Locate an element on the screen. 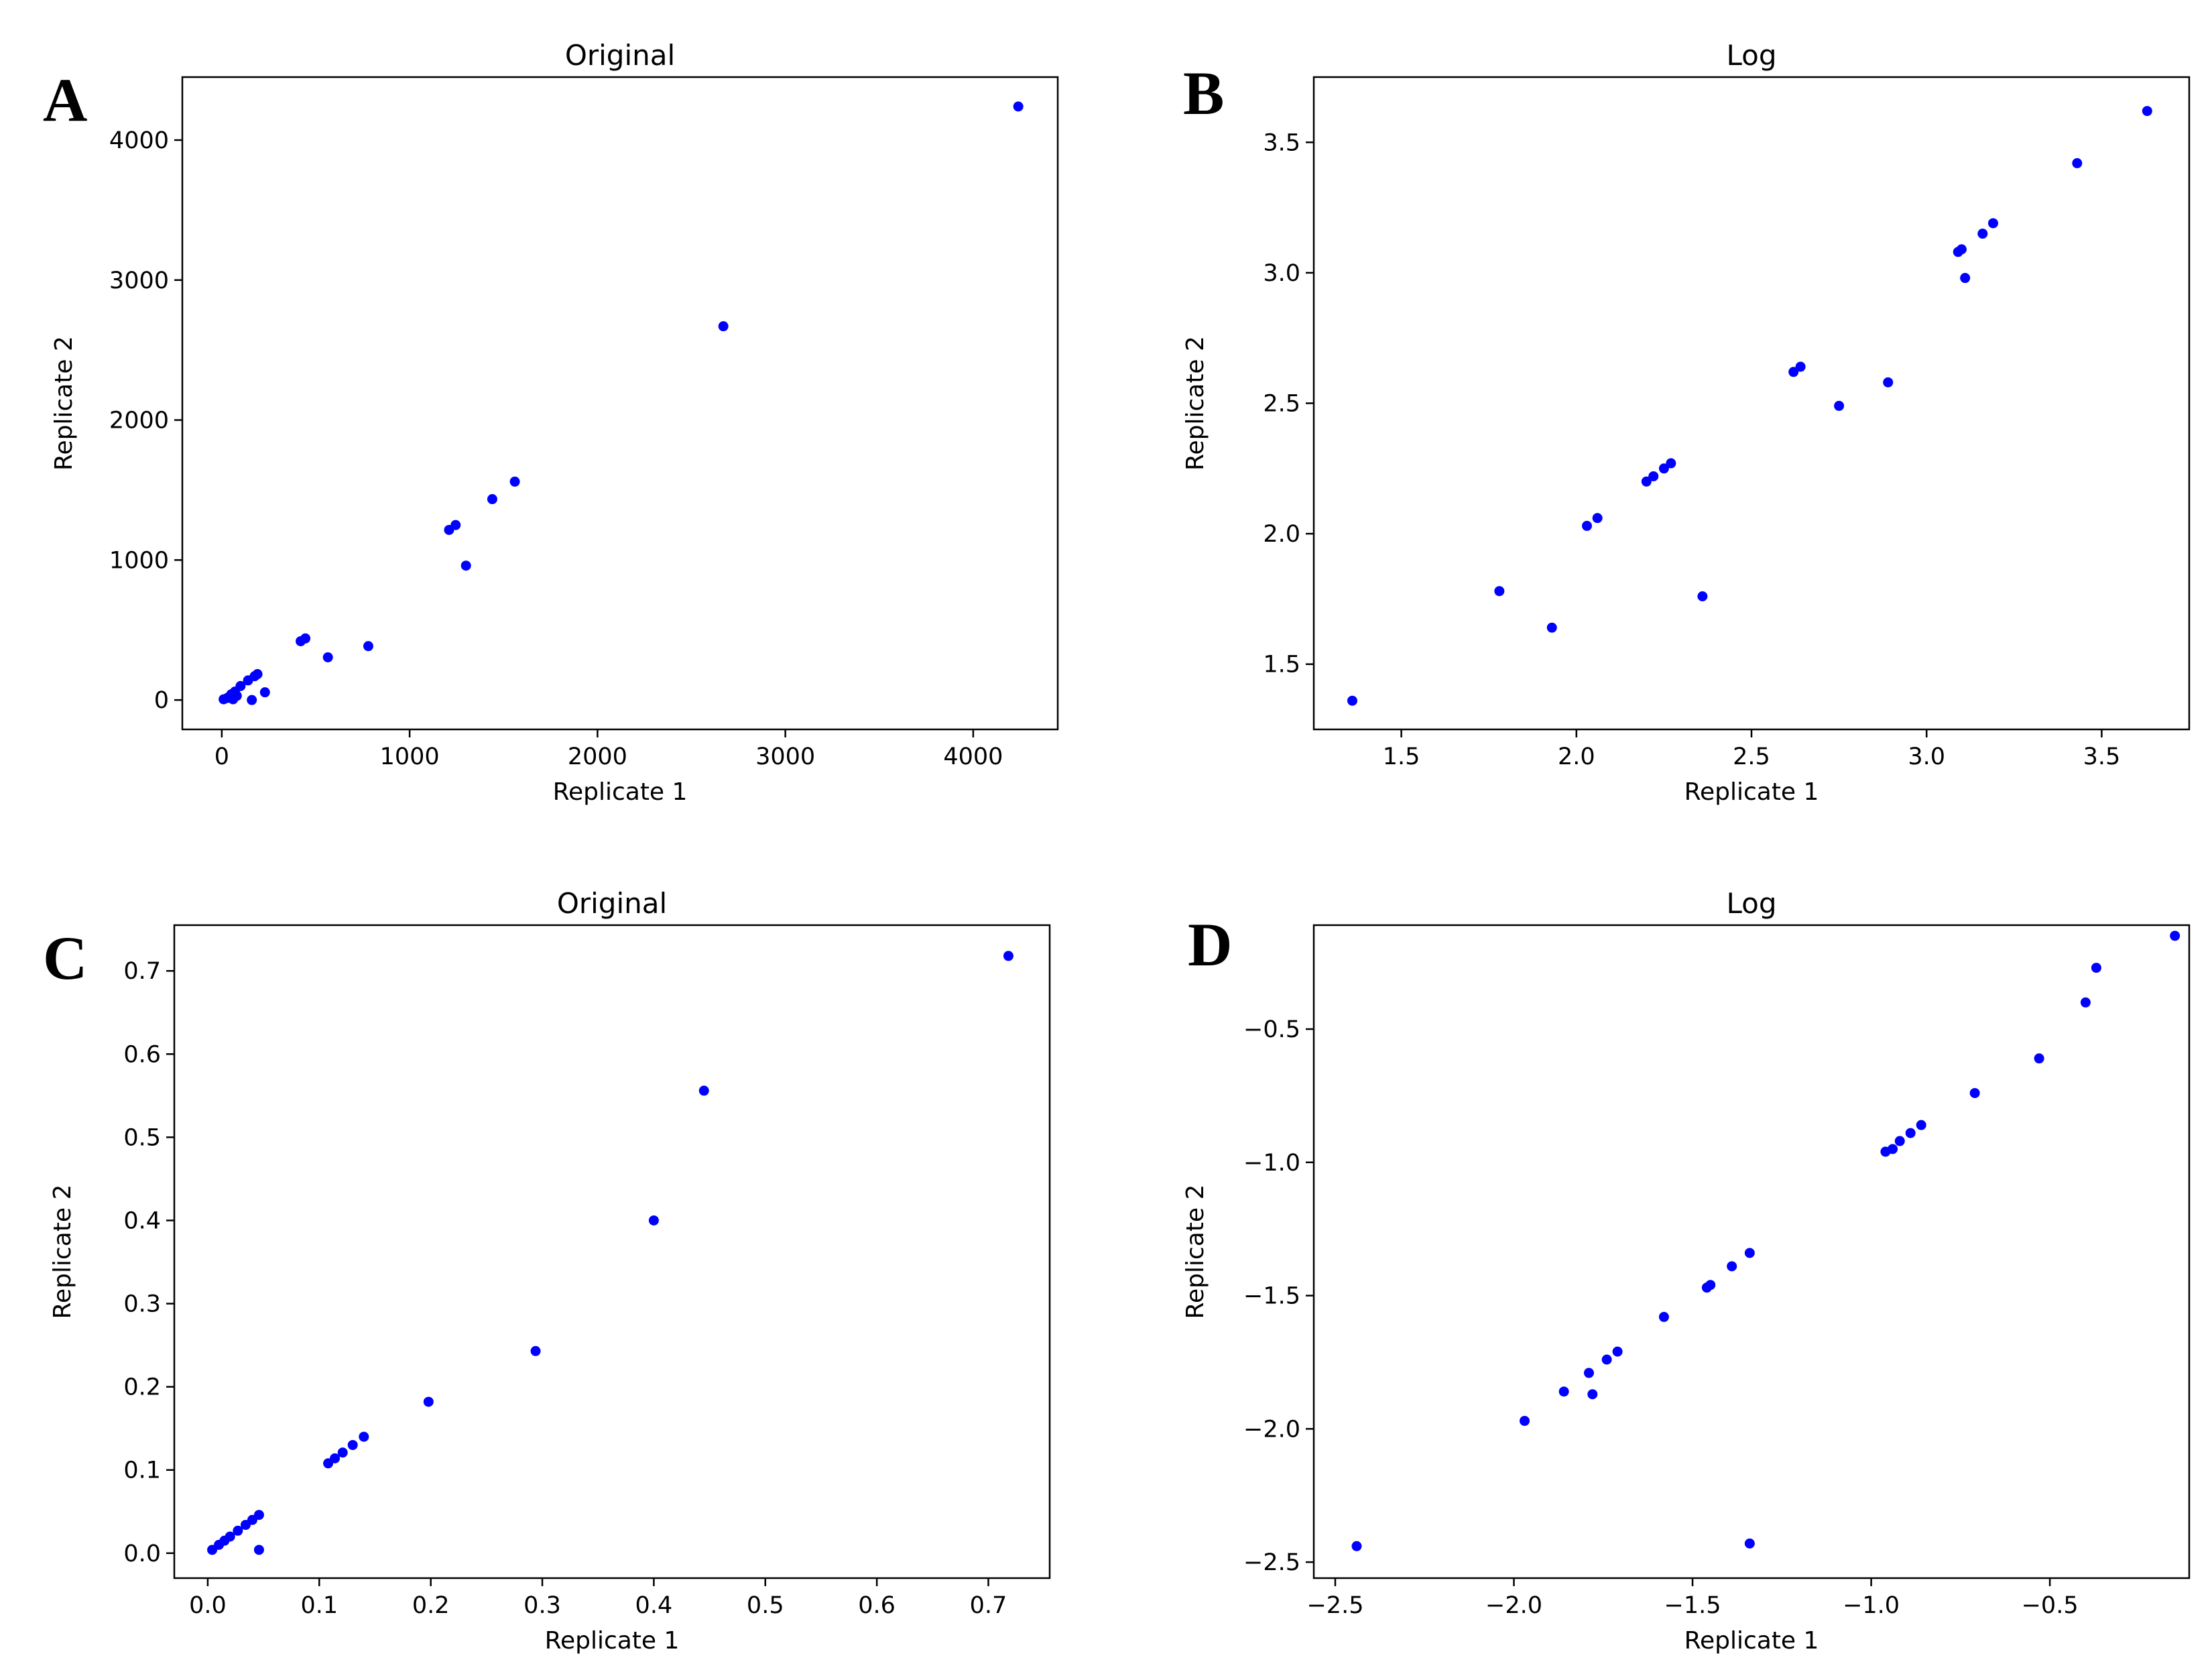  chart-1-xtick-label: 3.0 is located at coordinates (1926, 756).